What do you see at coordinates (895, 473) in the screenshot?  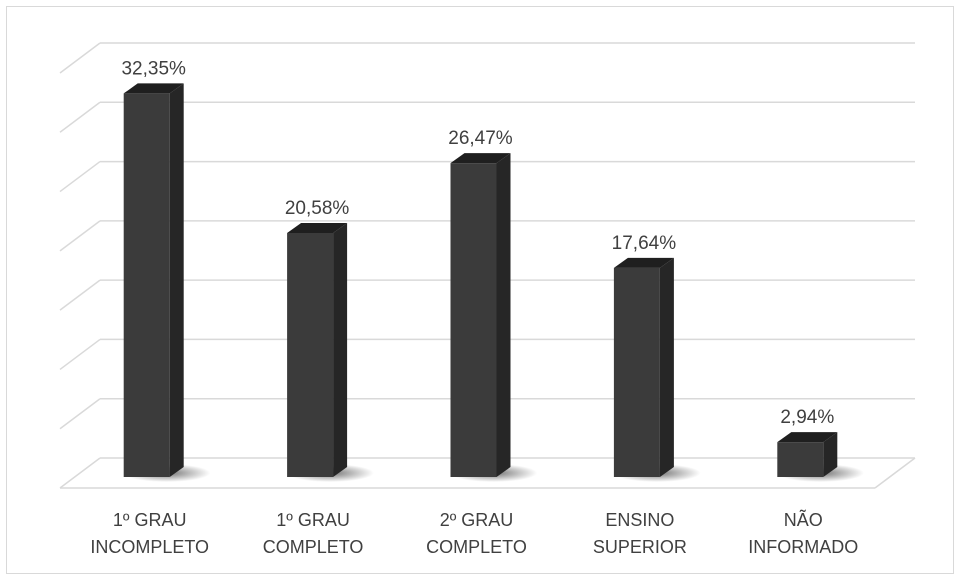 I see `floor-edge-right` at bounding box center [895, 473].